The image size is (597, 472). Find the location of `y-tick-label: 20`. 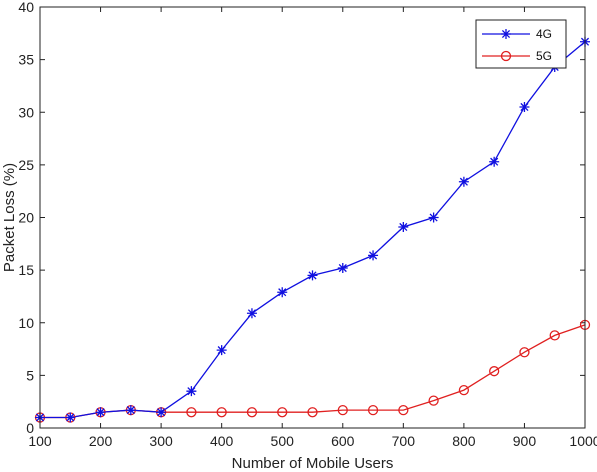

y-tick-label: 20 is located at coordinates (26, 218).